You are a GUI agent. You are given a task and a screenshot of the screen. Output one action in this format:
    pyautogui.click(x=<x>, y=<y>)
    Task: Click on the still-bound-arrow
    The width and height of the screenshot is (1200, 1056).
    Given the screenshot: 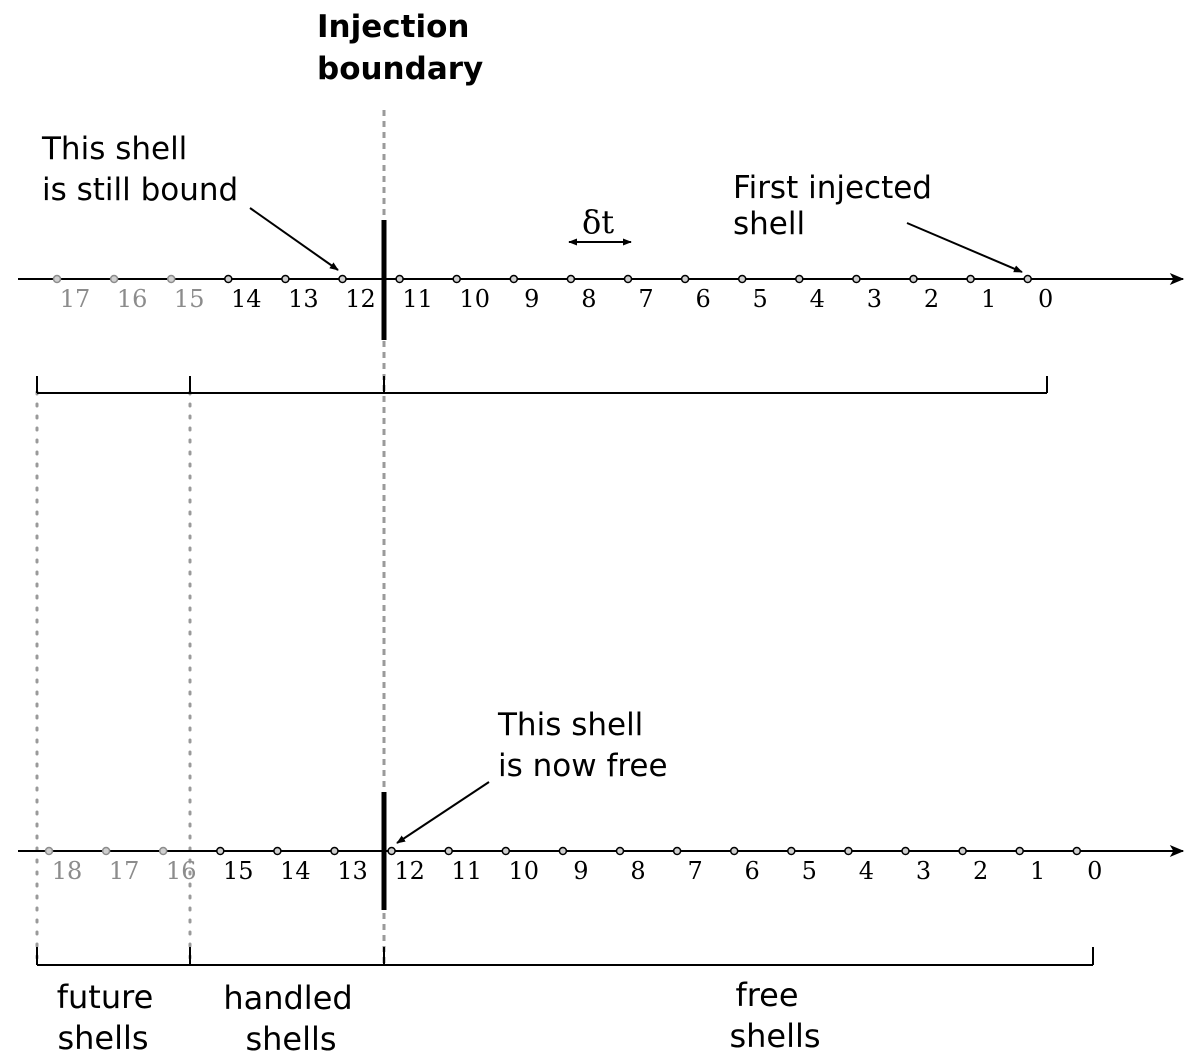 What is the action you would take?
    pyautogui.click(x=294, y=239)
    